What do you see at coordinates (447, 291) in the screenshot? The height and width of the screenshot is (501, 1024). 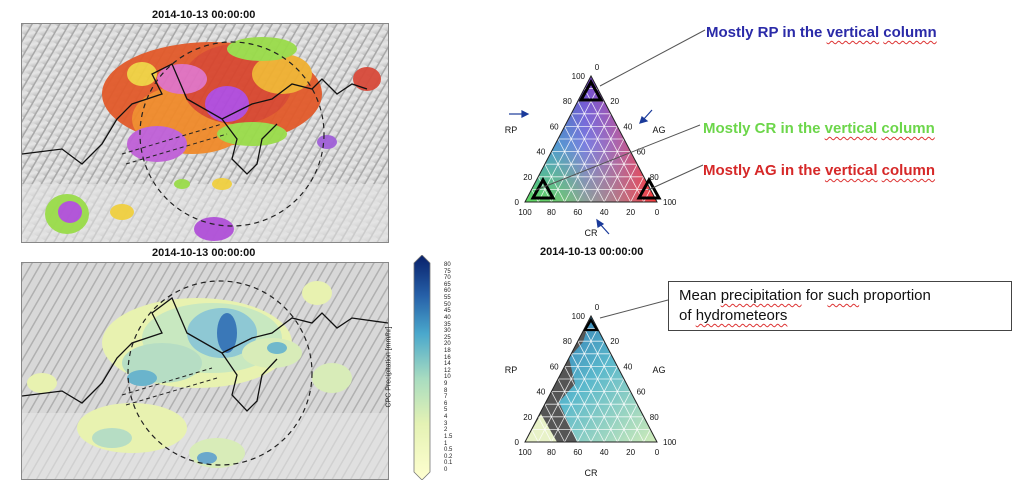 I see `colorbar-tick-label: 60` at bounding box center [447, 291].